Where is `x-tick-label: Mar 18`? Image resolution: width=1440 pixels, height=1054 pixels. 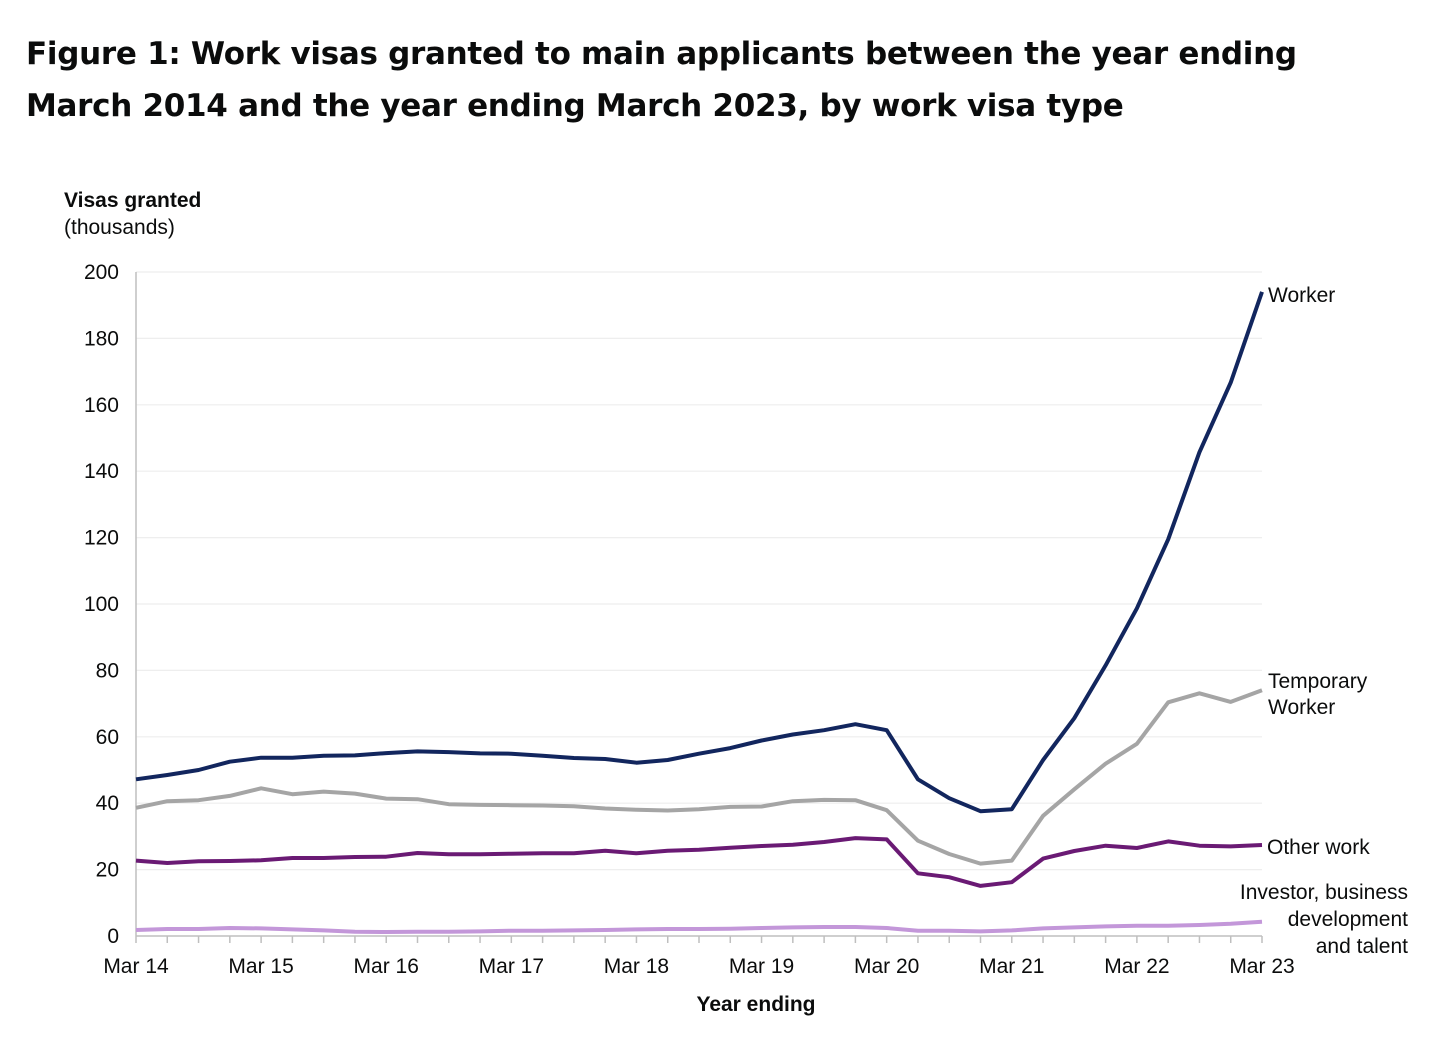 x-tick-label: Mar 18 is located at coordinates (636, 966).